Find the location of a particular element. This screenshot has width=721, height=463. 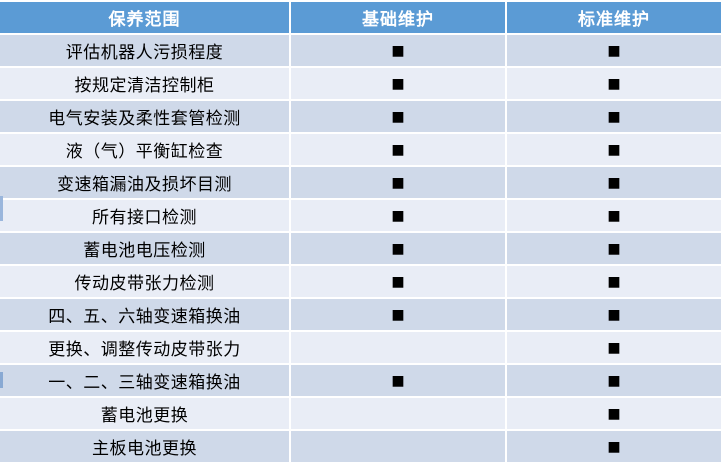

table-row: 一、二、三轴变速箱换油 ■ ■ is located at coordinates (360, 380).